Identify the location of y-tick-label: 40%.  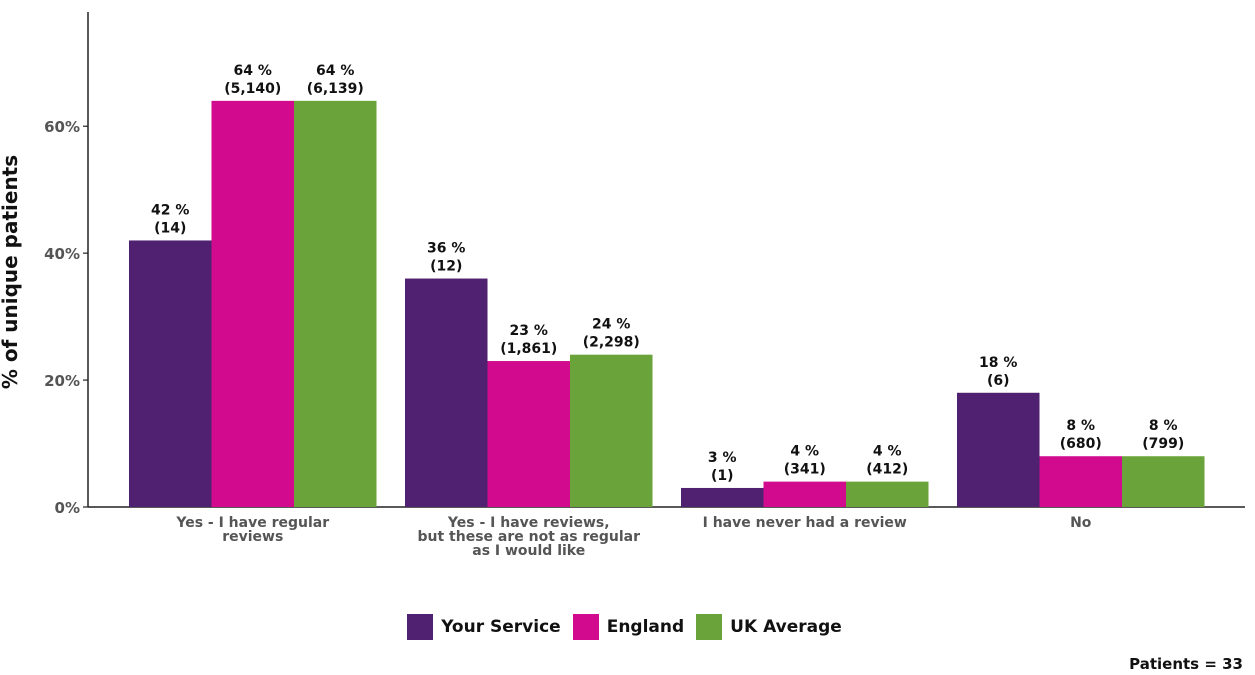
(62, 254).